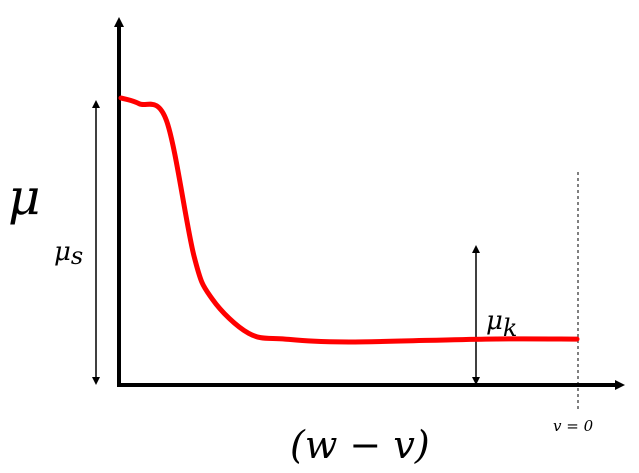 This screenshot has width=639, height=473. I want to click on y-axis-label: μ, so click(24, 197).